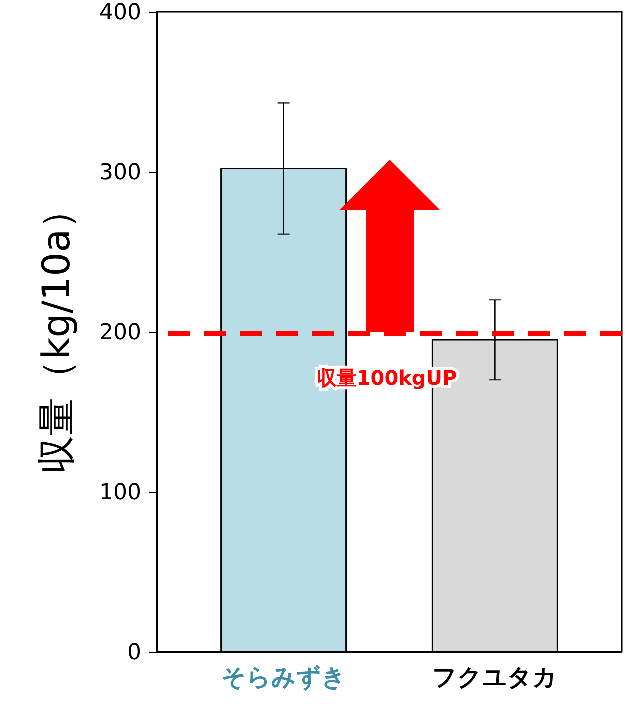 This screenshot has height=719, width=625. I want to click on x-tick-label: フクユタカ, so click(495, 678).